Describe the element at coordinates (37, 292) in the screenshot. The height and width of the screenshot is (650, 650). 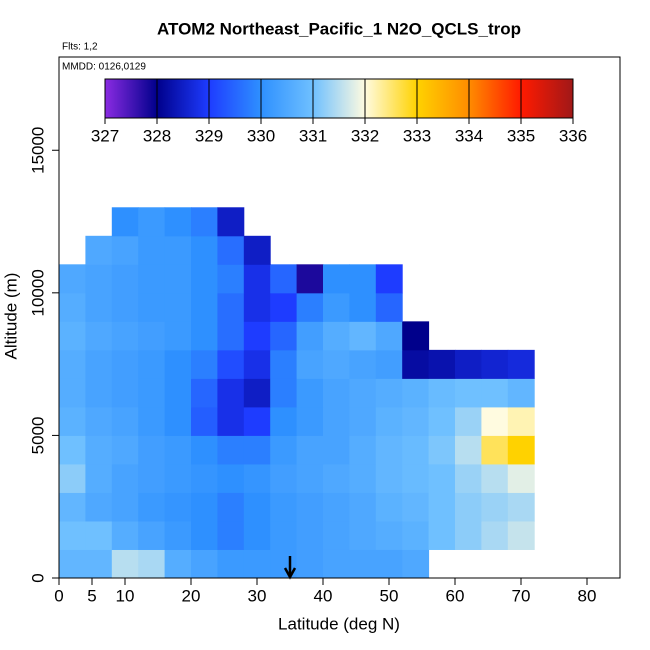
I see `y-tick-label: 10000` at that location.